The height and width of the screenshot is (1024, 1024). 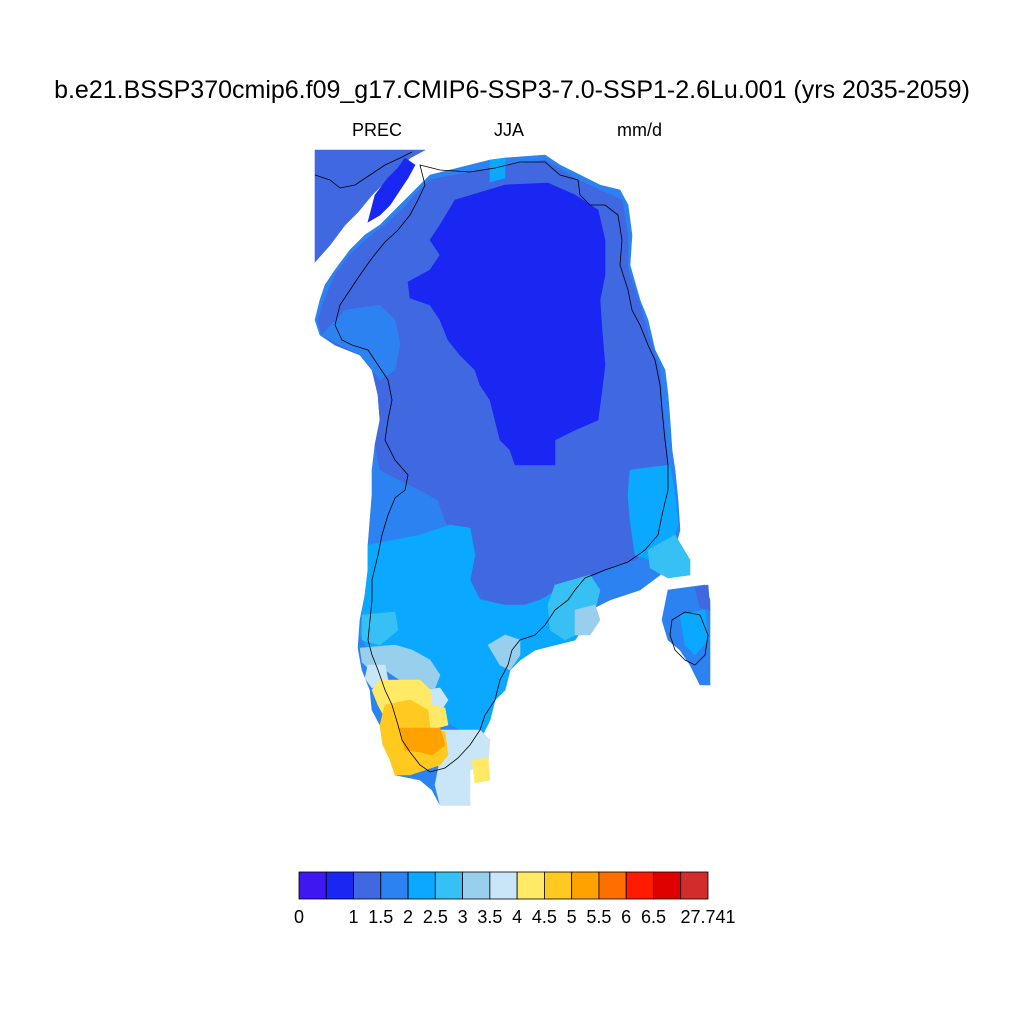 What do you see at coordinates (626, 917) in the screenshot?
I see `colorbar-tick-label: 6` at bounding box center [626, 917].